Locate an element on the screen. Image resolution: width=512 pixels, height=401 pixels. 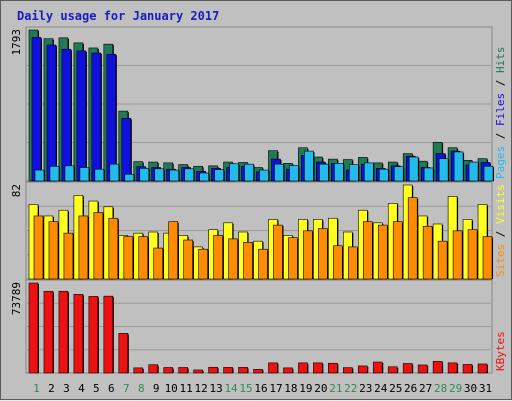
legend-entry: / is located at coordinates (500, 83).